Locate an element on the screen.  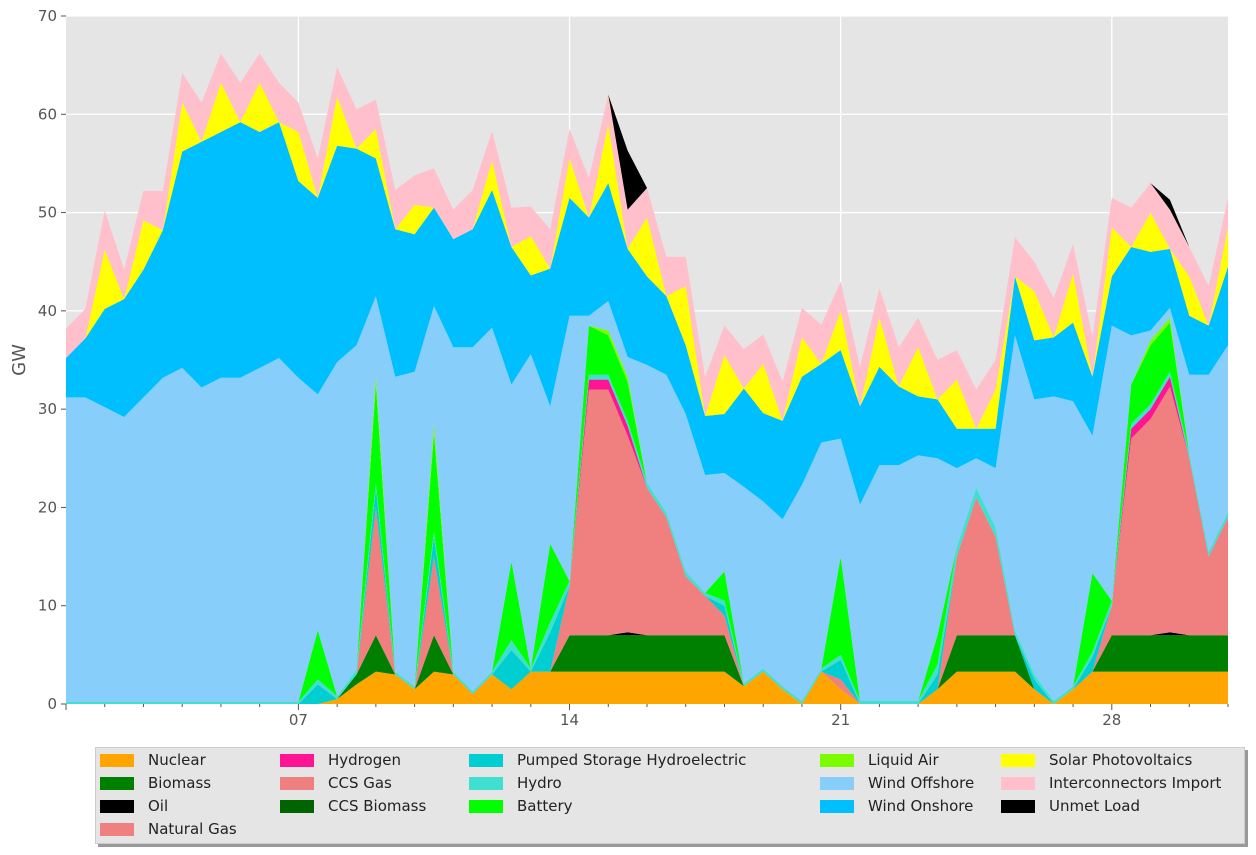
legend-item-unmet-load: Unmet Load is located at coordinates (1070, 806).